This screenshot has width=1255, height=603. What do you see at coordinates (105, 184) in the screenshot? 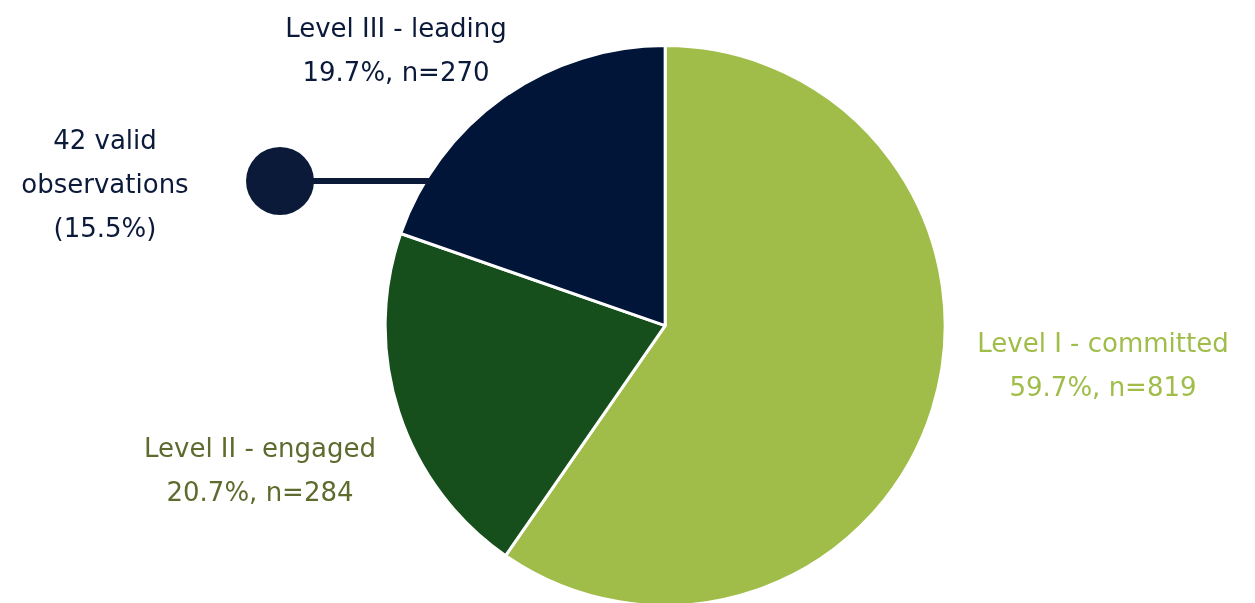
I see `text: 42 valid observations (15.5%)` at bounding box center [105, 184].